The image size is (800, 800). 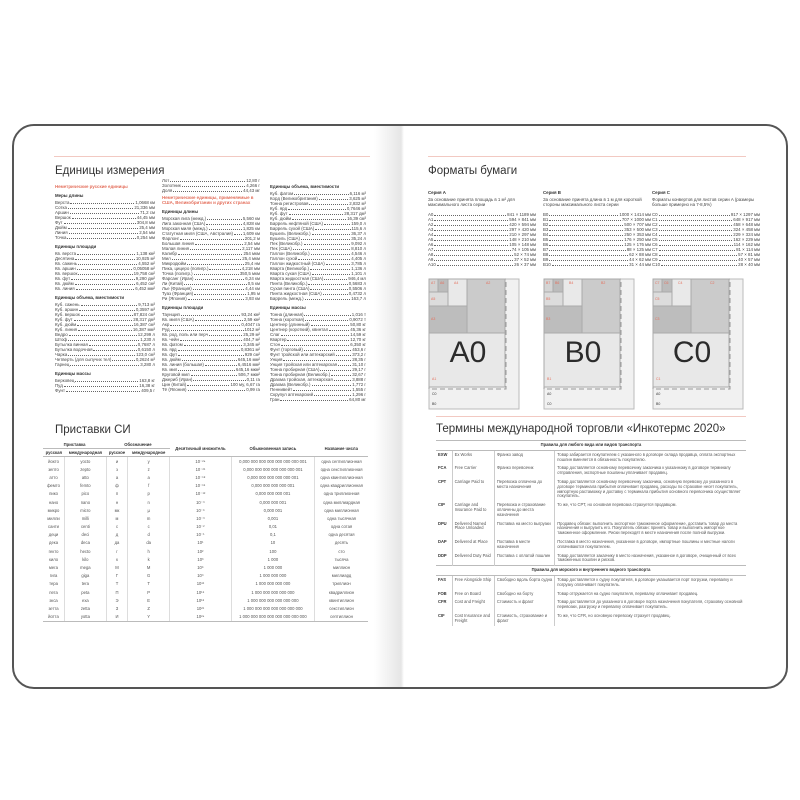 I want to click on si-cell: 10¹⁵, so click(x=200, y=592).